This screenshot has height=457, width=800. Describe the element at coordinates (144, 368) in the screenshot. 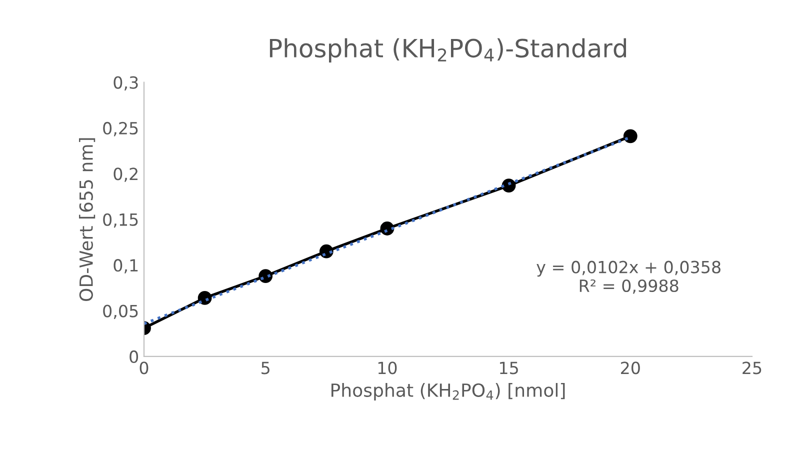

I see `x-tick-label: 0` at that location.